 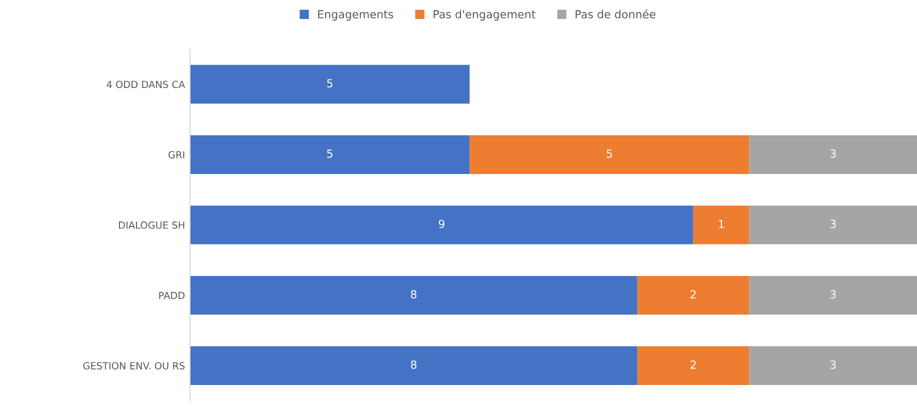 I want to click on legend-label: Engagements, so click(x=356, y=15).